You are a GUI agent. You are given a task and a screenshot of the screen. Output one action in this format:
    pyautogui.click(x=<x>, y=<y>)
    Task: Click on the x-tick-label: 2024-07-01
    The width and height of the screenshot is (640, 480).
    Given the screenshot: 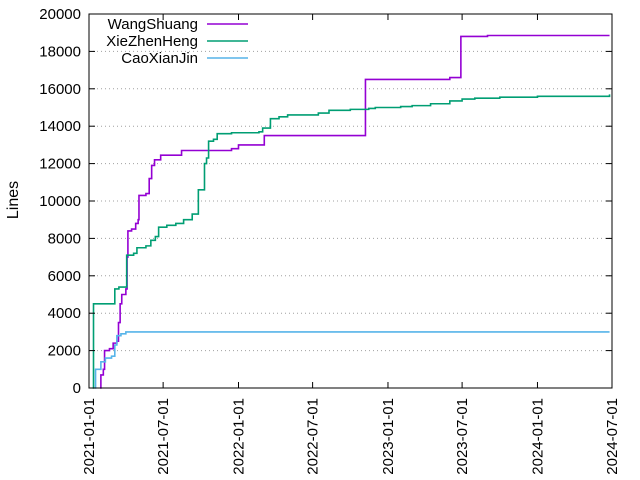 What is the action you would take?
    pyautogui.click(x=612, y=436)
    